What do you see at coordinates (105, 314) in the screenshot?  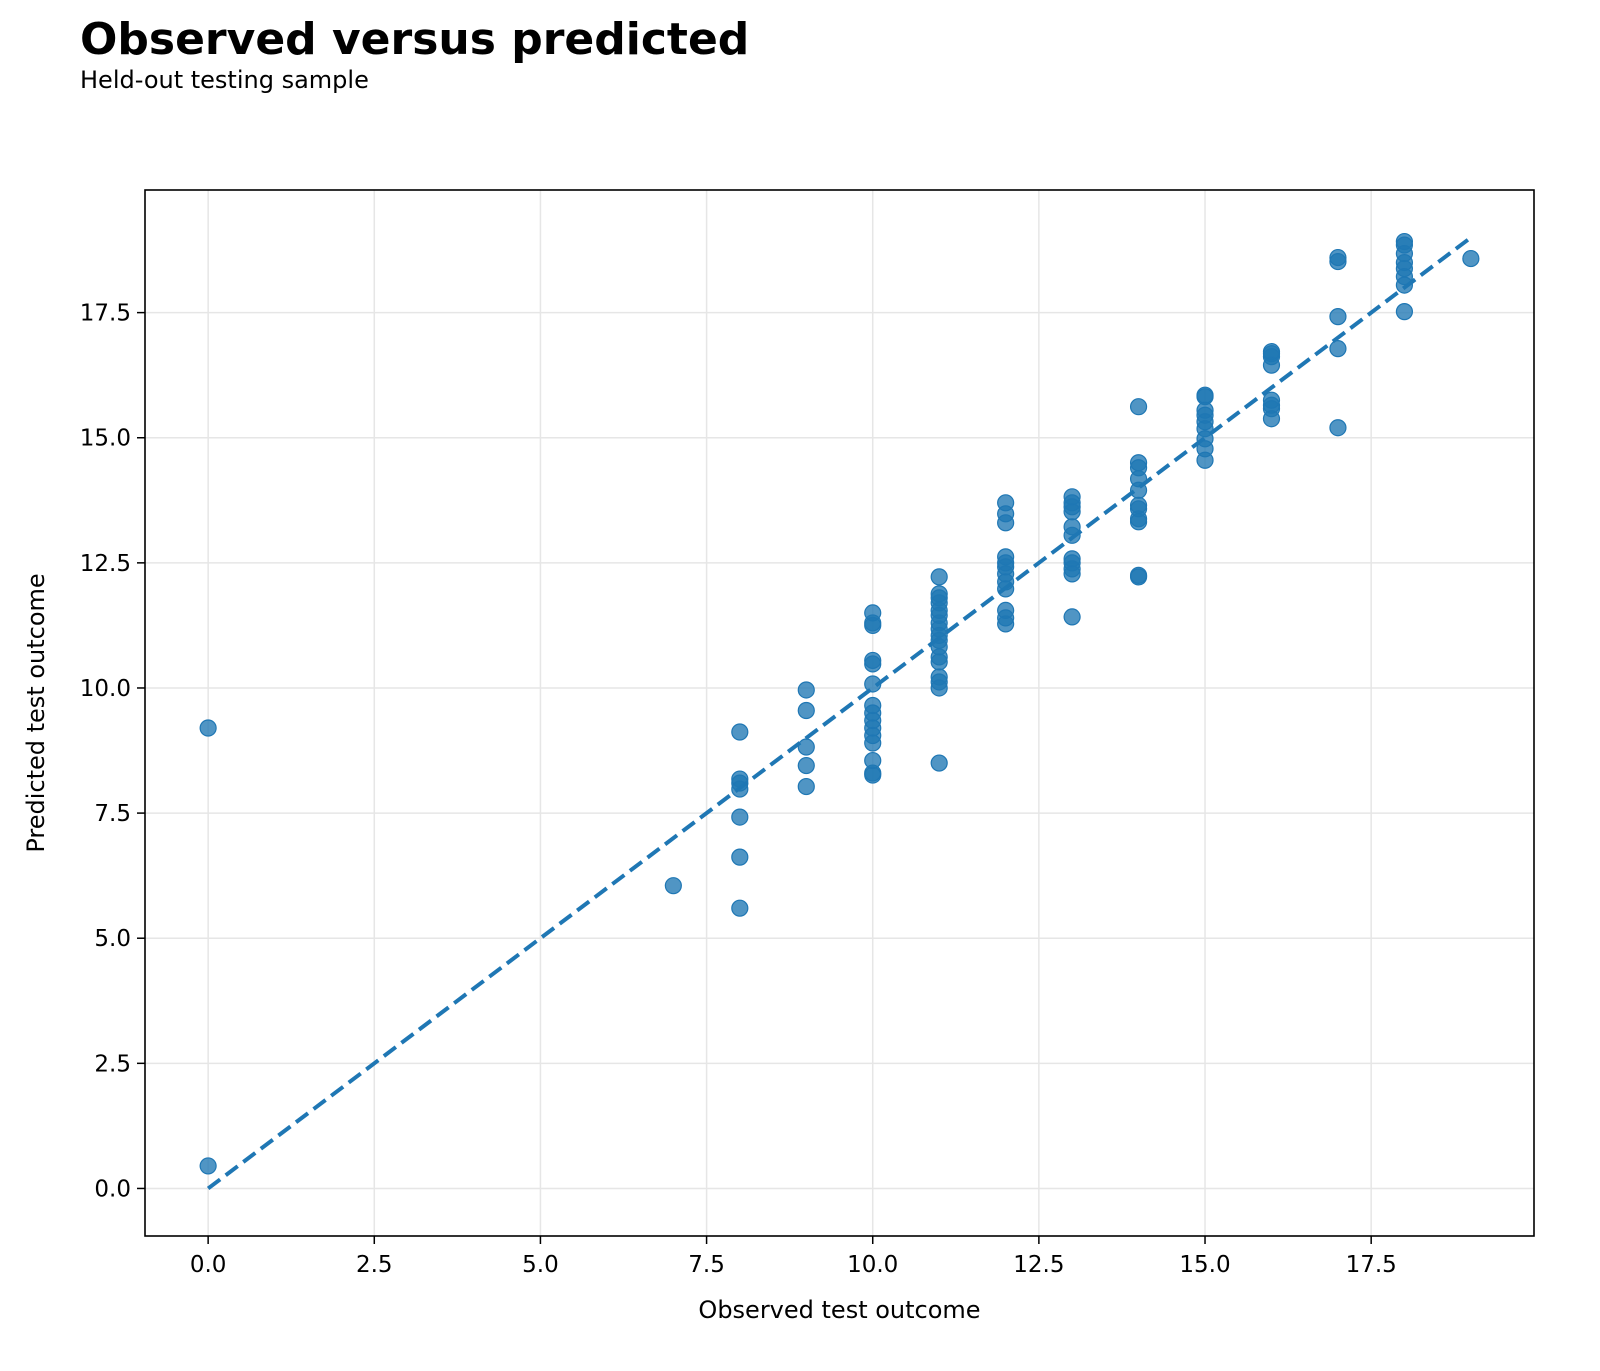 I see `y-tick-label: 17.5` at bounding box center [105, 314].